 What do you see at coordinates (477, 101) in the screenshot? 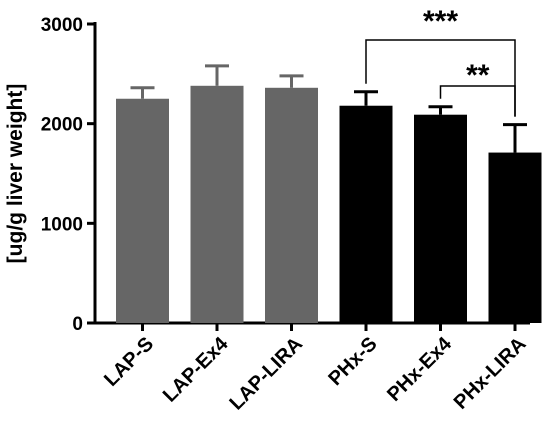
I see `significance-bracket-phx-ex4-vs-phx-lira` at bounding box center [477, 101].